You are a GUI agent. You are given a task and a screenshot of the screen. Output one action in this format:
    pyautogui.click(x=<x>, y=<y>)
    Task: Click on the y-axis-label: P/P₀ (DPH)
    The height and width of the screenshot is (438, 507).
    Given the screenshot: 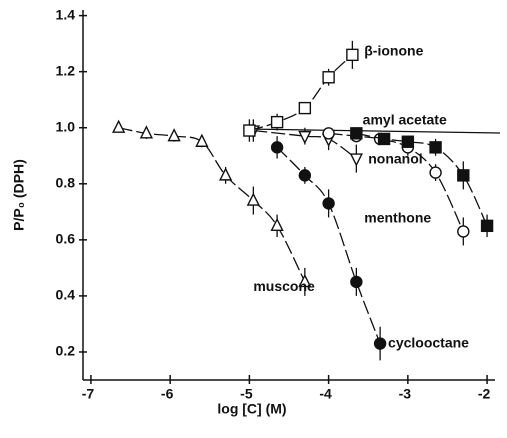 What is the action you would take?
    pyautogui.click(x=19, y=195)
    